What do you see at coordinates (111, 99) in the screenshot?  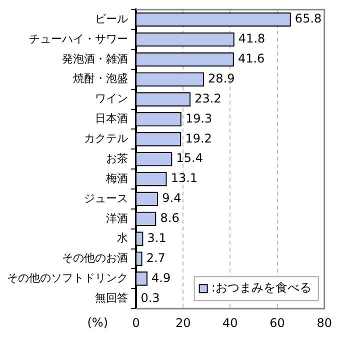 I see `y-tick-label: ワイン` at bounding box center [111, 99].